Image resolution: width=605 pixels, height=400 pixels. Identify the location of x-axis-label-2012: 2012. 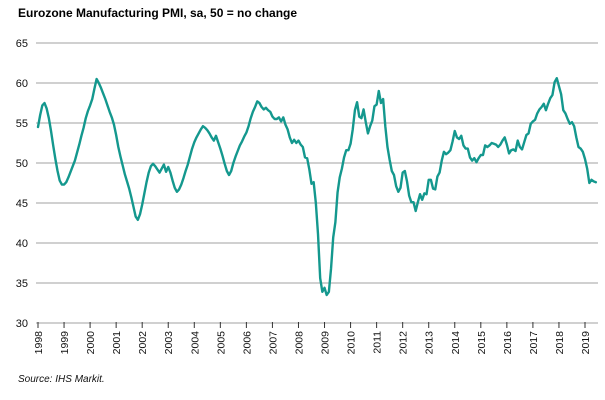
(404, 343).